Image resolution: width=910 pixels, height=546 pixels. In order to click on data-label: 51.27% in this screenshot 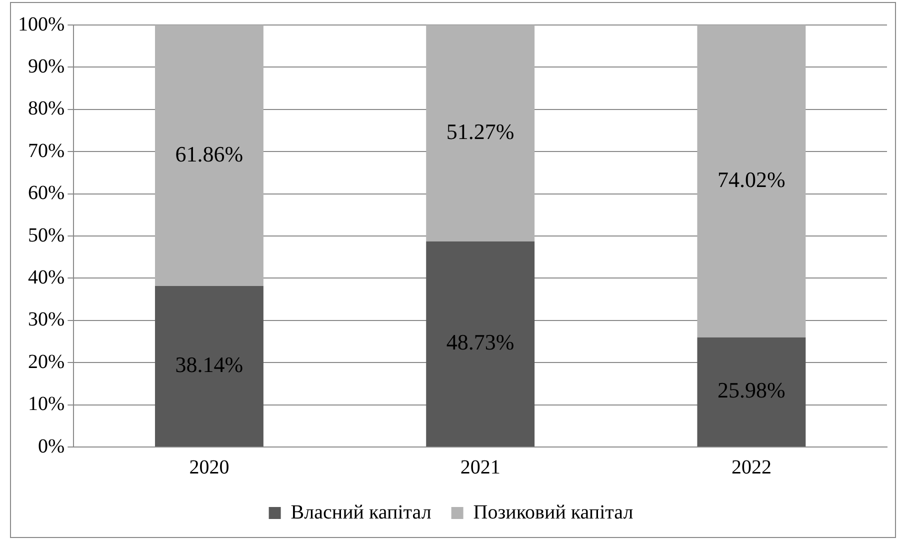, I will do `click(480, 131)`.